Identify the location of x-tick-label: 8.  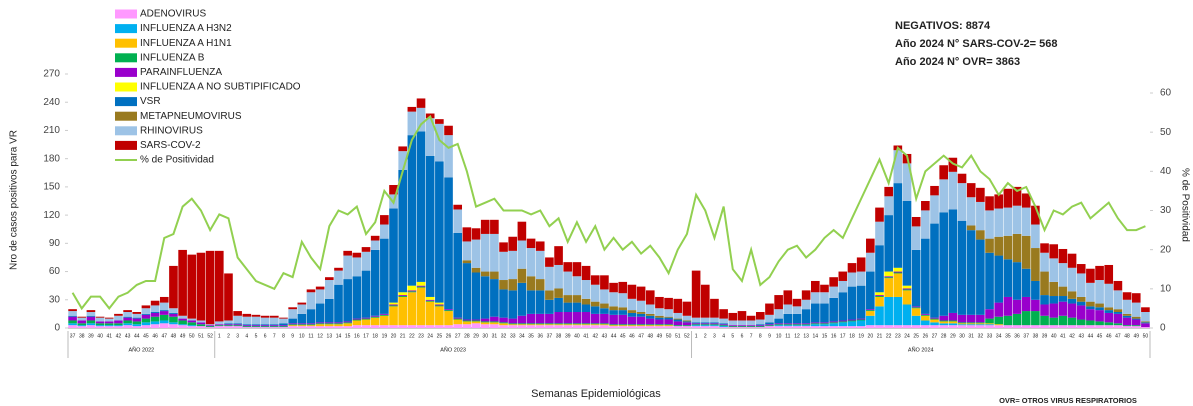
(283, 336).